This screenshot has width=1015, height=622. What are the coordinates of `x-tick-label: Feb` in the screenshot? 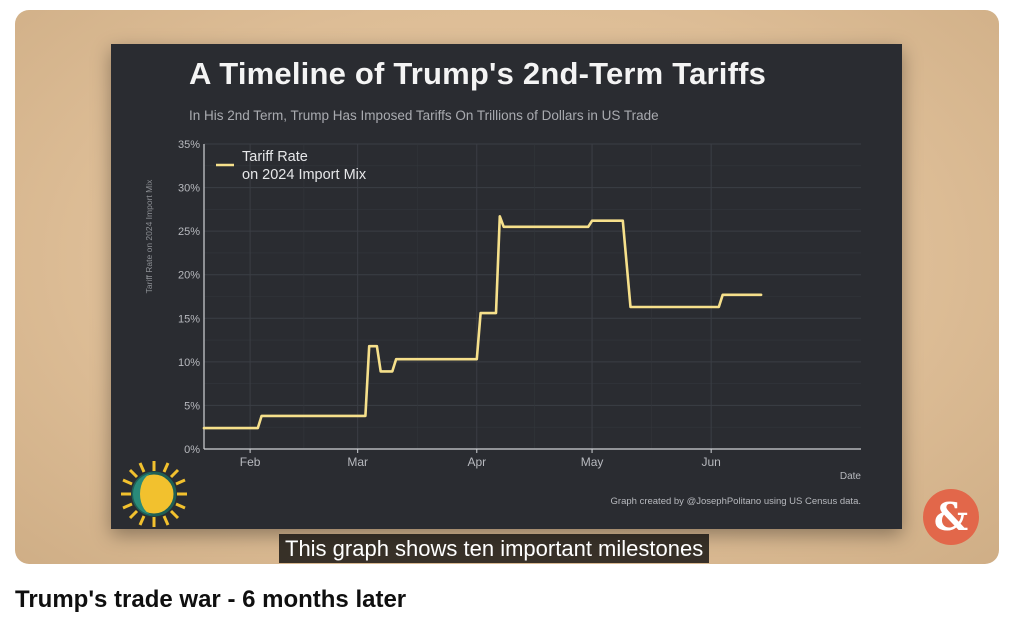 It's located at (250, 462).